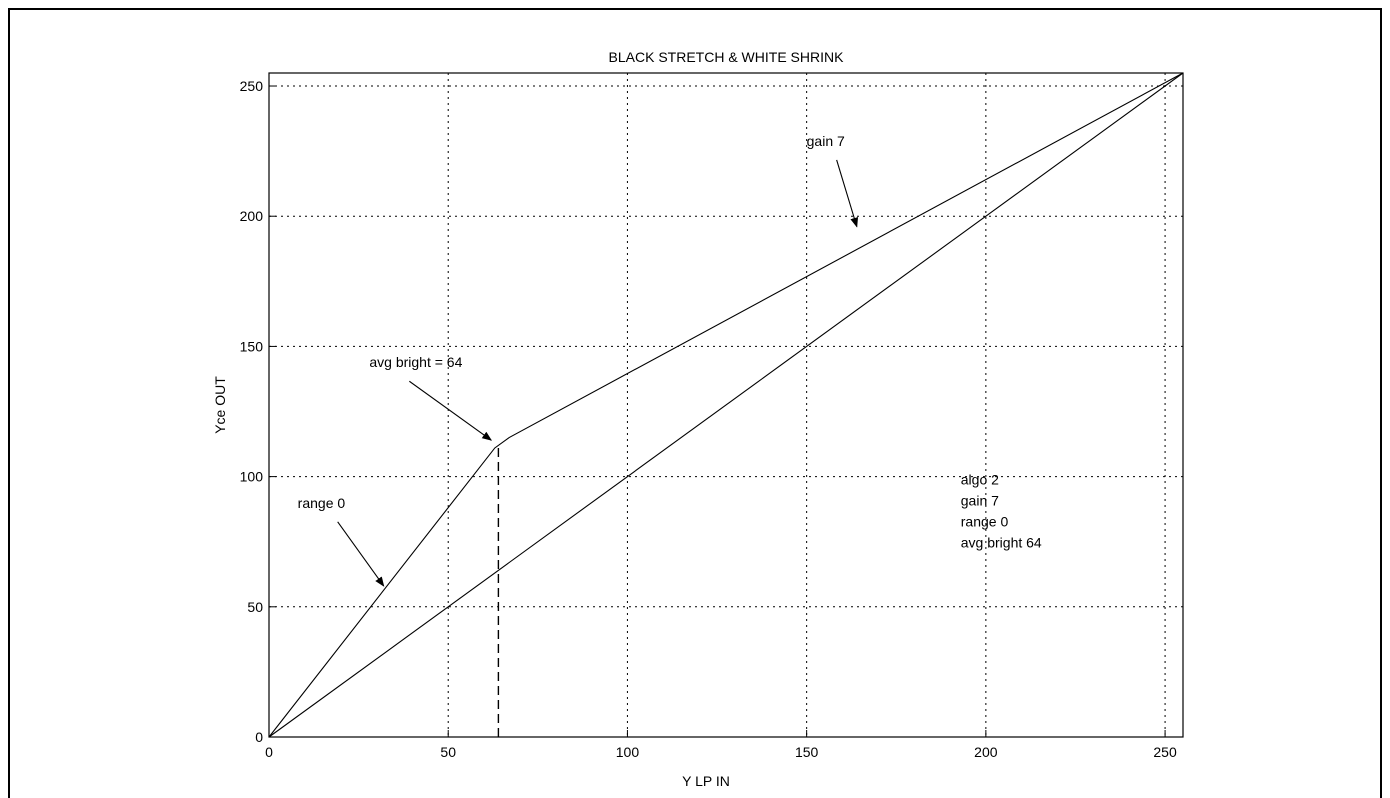 Image resolution: width=1390 pixels, height=798 pixels. What do you see at coordinates (415, 362) in the screenshot?
I see `annotation-label-2: avg bright = 64` at bounding box center [415, 362].